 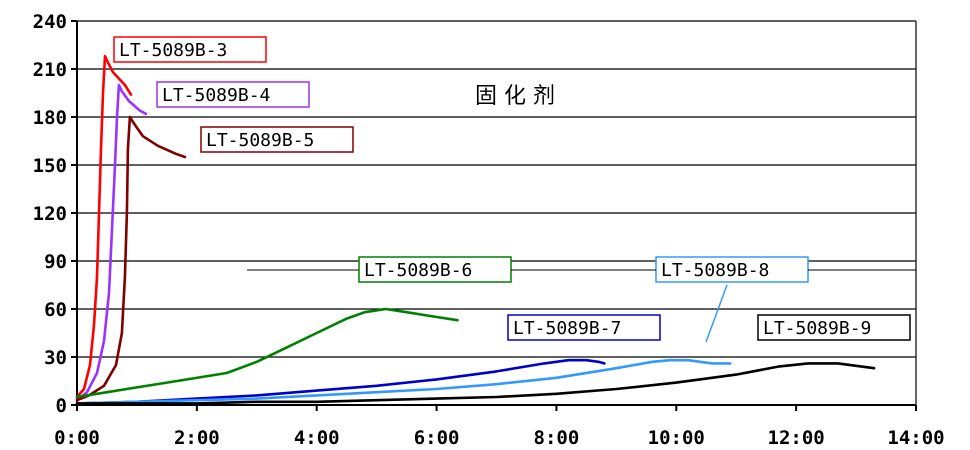 What do you see at coordinates (77, 438) in the screenshot?
I see `x-tick-label-0: 0:00` at bounding box center [77, 438].